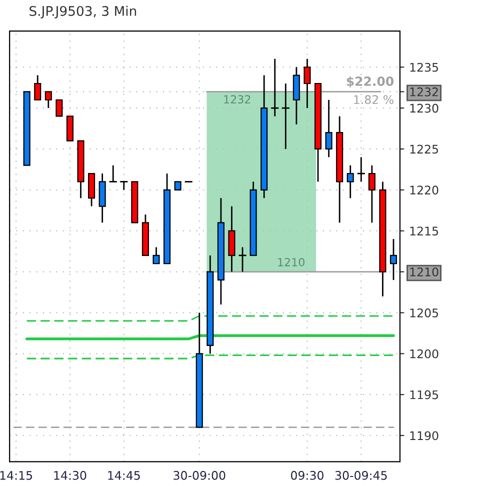  I want to click on y-tick-label: 1190, so click(424, 435).